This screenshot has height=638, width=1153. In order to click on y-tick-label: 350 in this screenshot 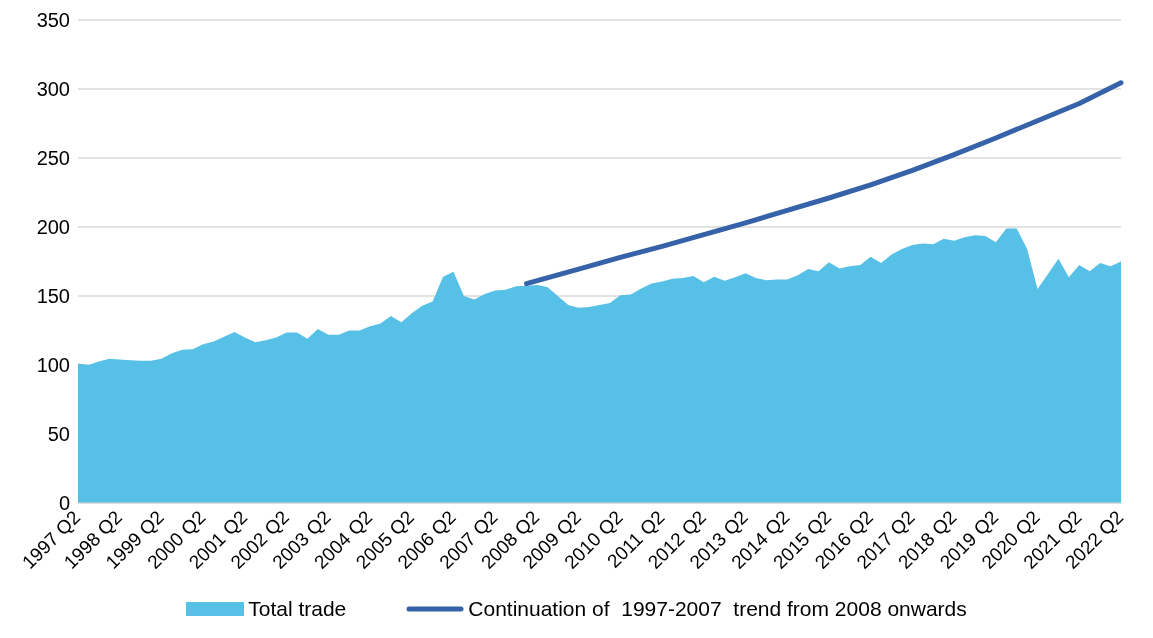, I will do `click(53, 20)`.